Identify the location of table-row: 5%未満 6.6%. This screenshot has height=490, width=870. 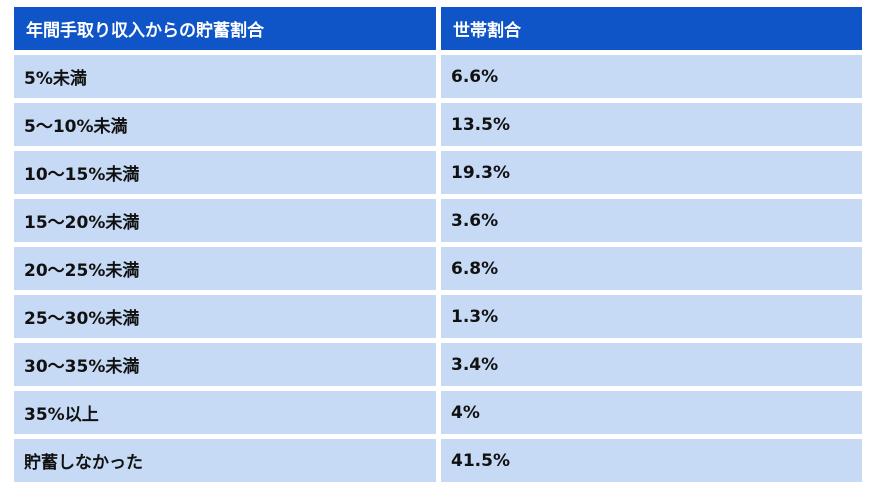
(438, 76).